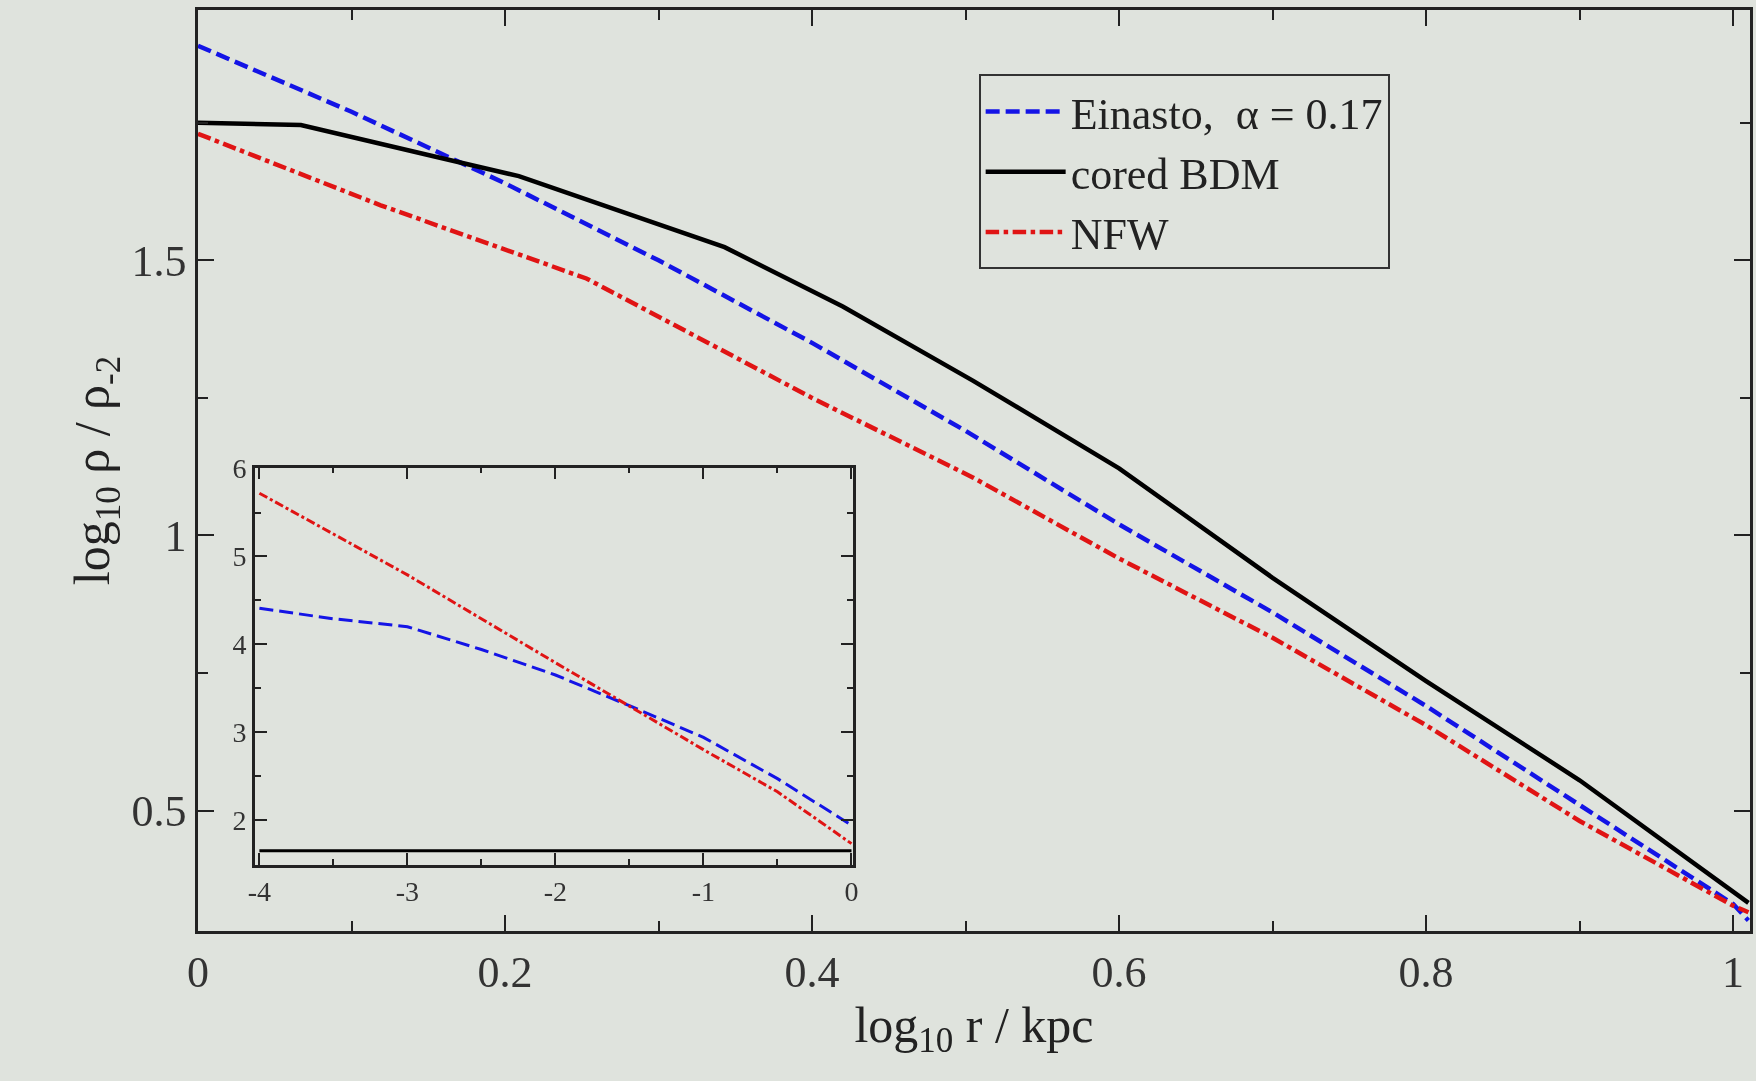 This screenshot has width=1756, height=1081. I want to click on x-tick-label: -3, so click(407, 892).